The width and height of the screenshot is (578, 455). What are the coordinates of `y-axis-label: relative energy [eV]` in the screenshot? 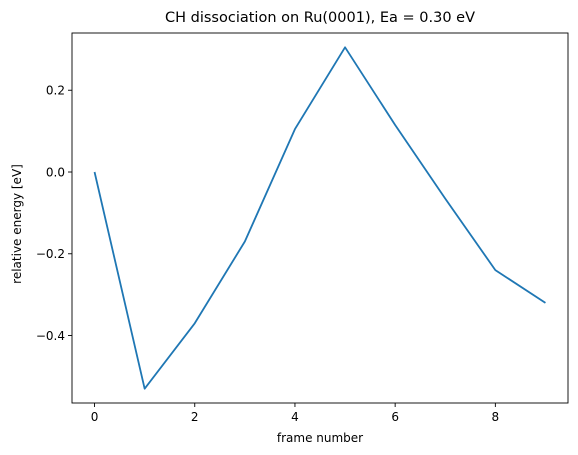 It's located at (17, 224).